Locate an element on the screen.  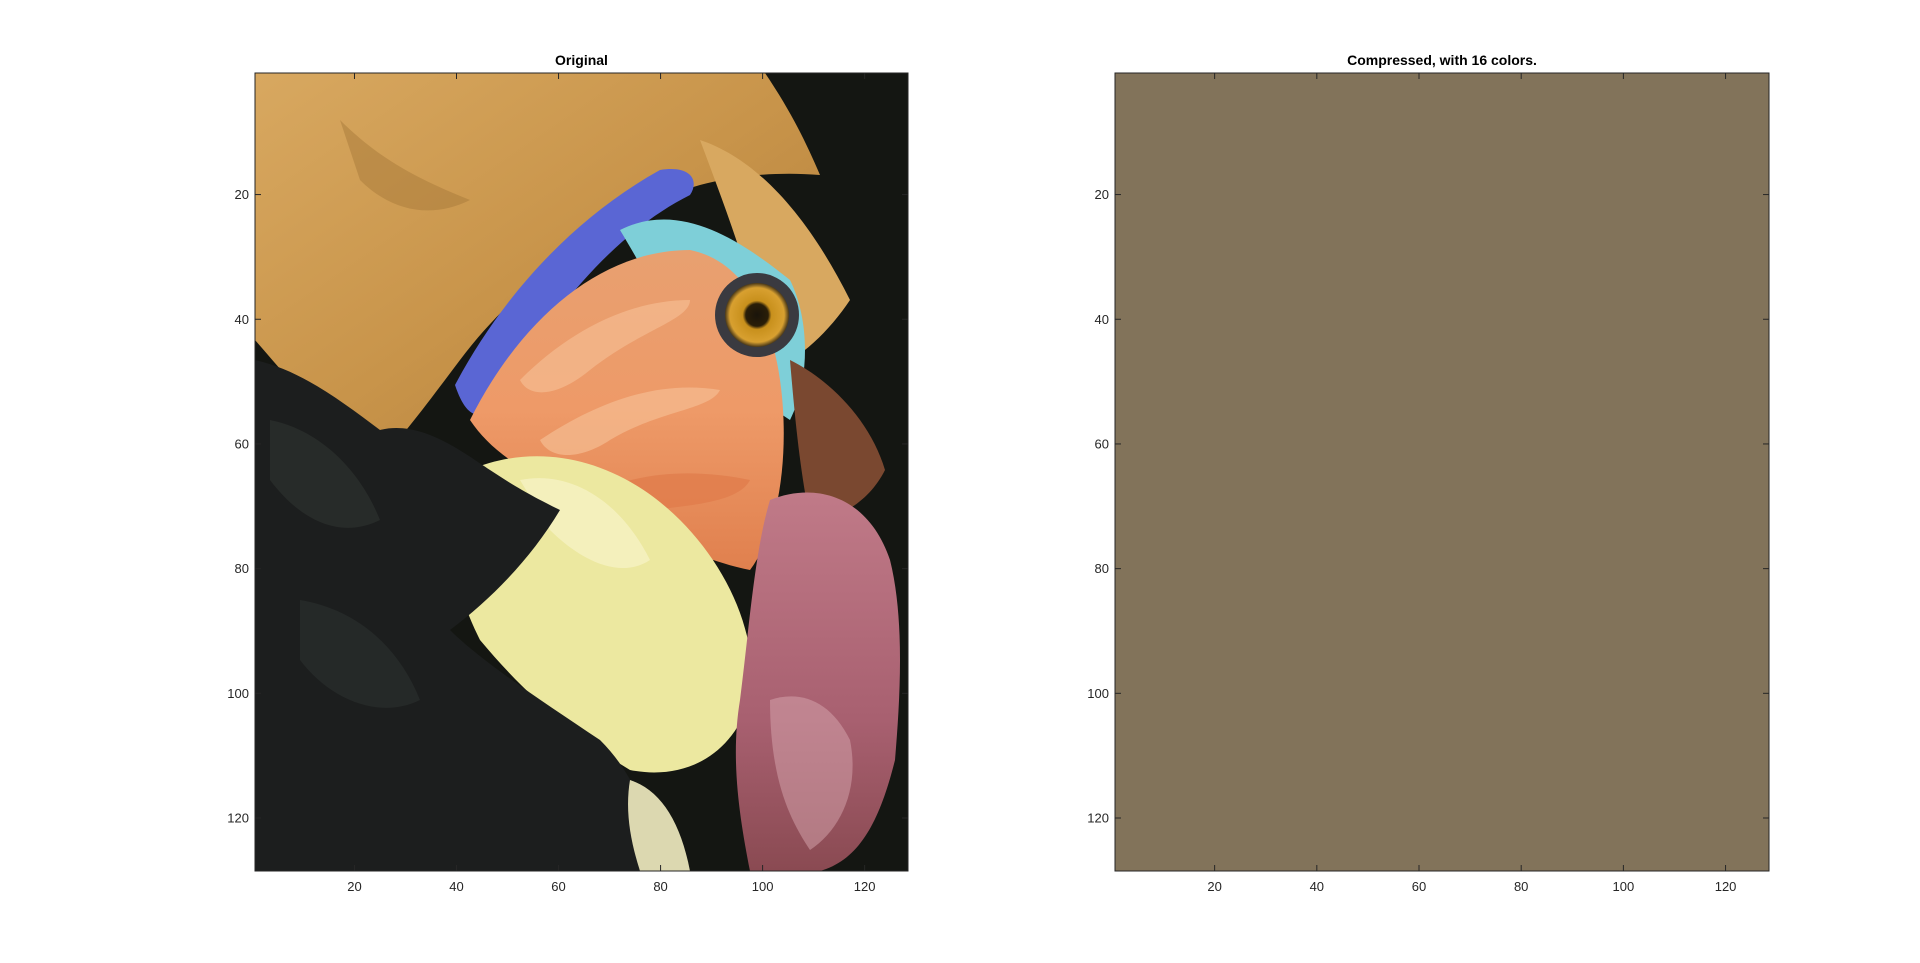
compressed-ytick-label: 20 is located at coordinates (1102, 194).